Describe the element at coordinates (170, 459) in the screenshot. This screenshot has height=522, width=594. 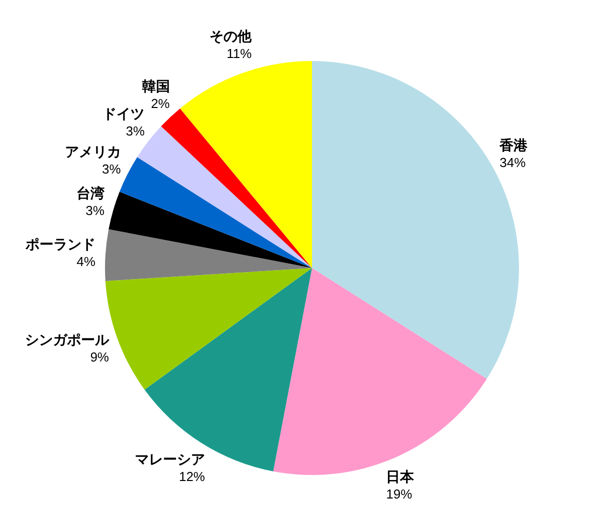
I see `slice-label: マレーシア` at that location.